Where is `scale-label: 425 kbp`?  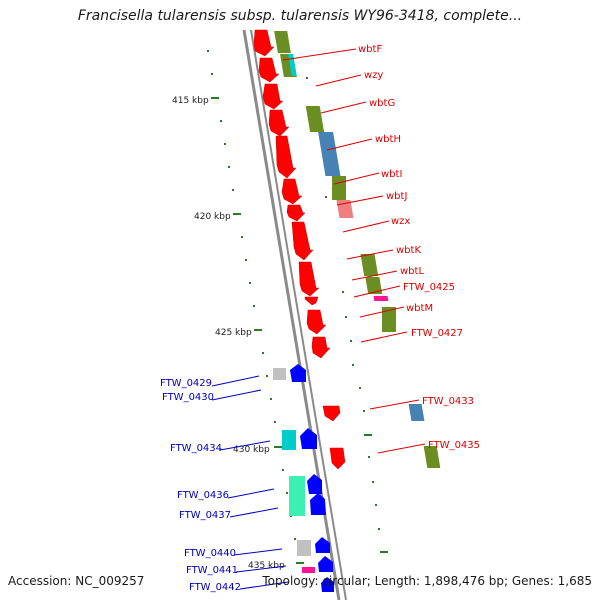 scale-label: 425 kbp is located at coordinates (233, 333).